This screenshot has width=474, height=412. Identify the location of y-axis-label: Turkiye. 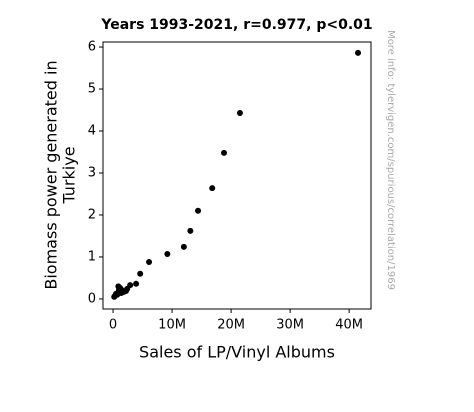
(69, 175).